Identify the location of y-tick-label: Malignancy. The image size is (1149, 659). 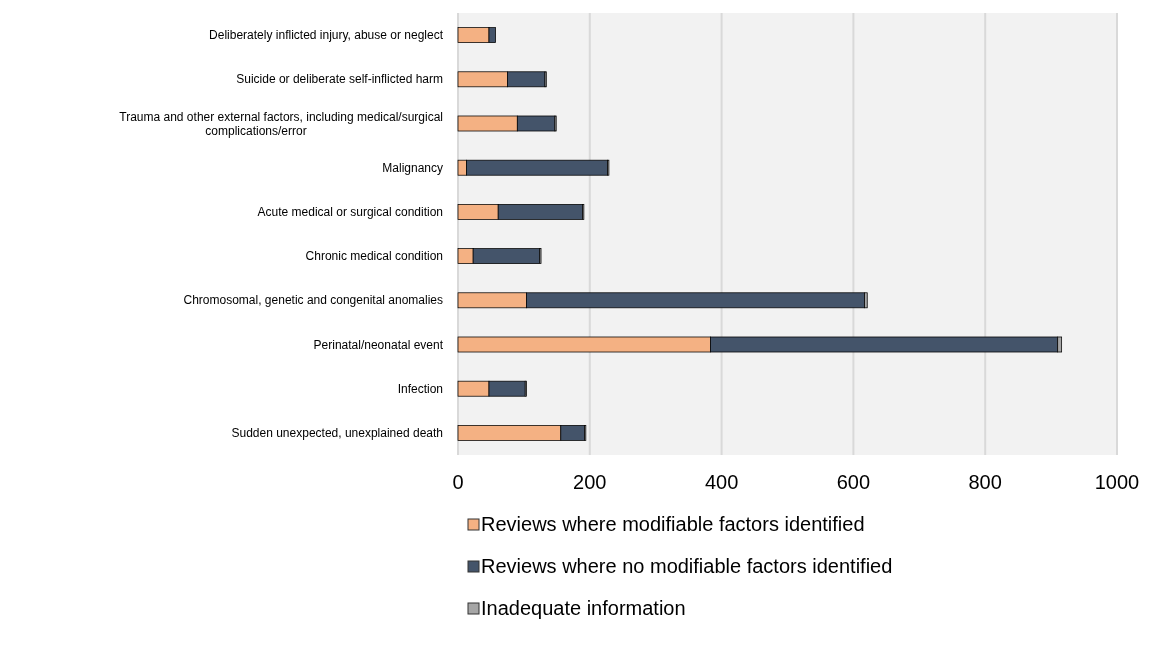
(412, 167).